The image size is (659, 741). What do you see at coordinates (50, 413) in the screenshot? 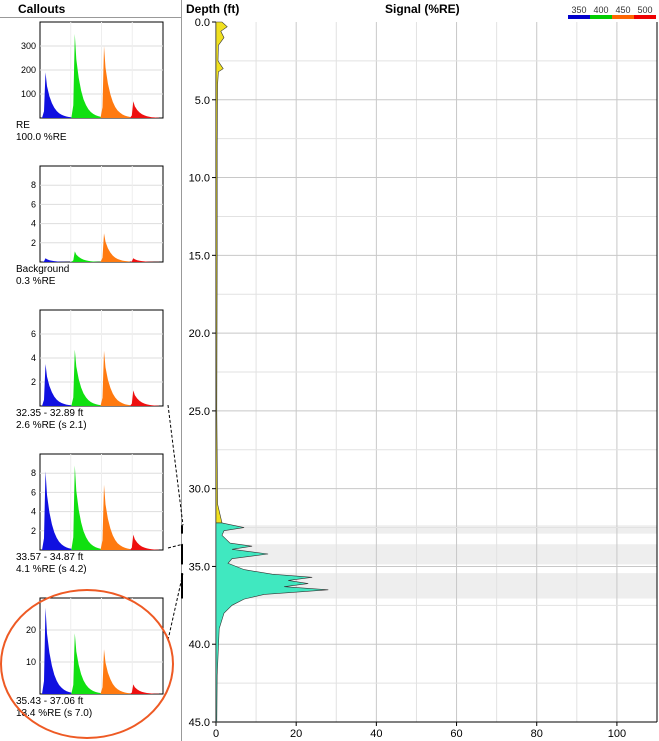
I see `callout-label: 32.35 - 32.89 ft` at bounding box center [50, 413].